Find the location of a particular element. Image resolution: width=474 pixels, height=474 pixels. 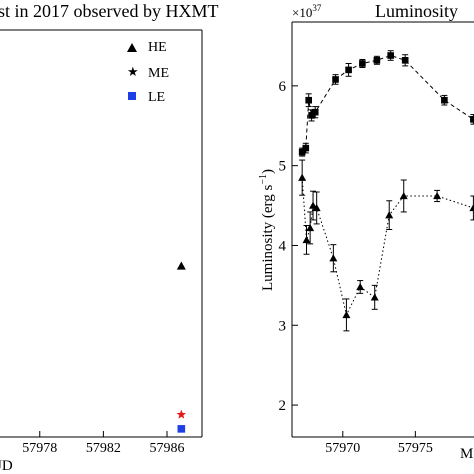

left-data-points is located at coordinates (181, 347).